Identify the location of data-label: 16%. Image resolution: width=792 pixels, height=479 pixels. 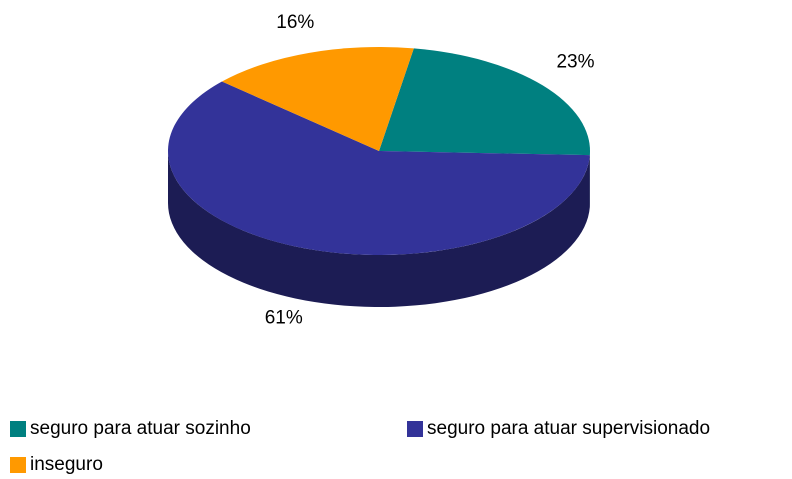
(295, 22).